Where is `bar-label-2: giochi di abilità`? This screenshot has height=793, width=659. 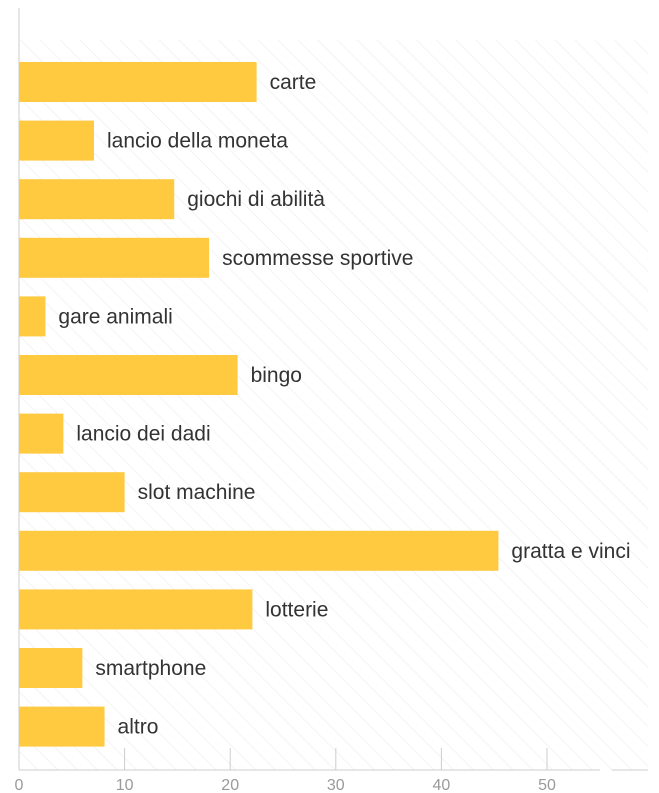 bar-label-2: giochi di abilità is located at coordinates (256, 199).